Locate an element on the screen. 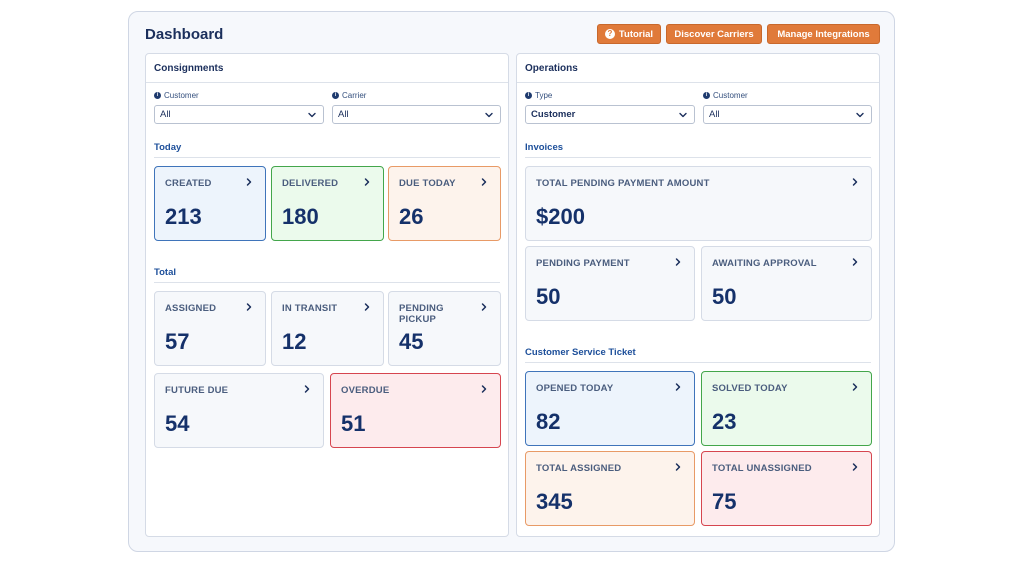 The image size is (1024, 563). awaiting-approval-card: AWAITING APPROVAL 50 is located at coordinates (786, 283).